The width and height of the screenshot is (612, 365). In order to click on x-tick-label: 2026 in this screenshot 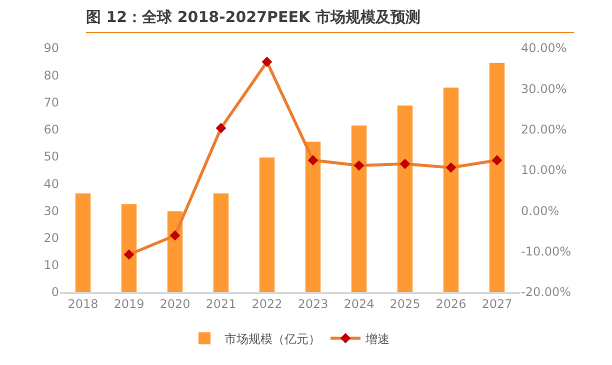, I will do `click(451, 304)`.